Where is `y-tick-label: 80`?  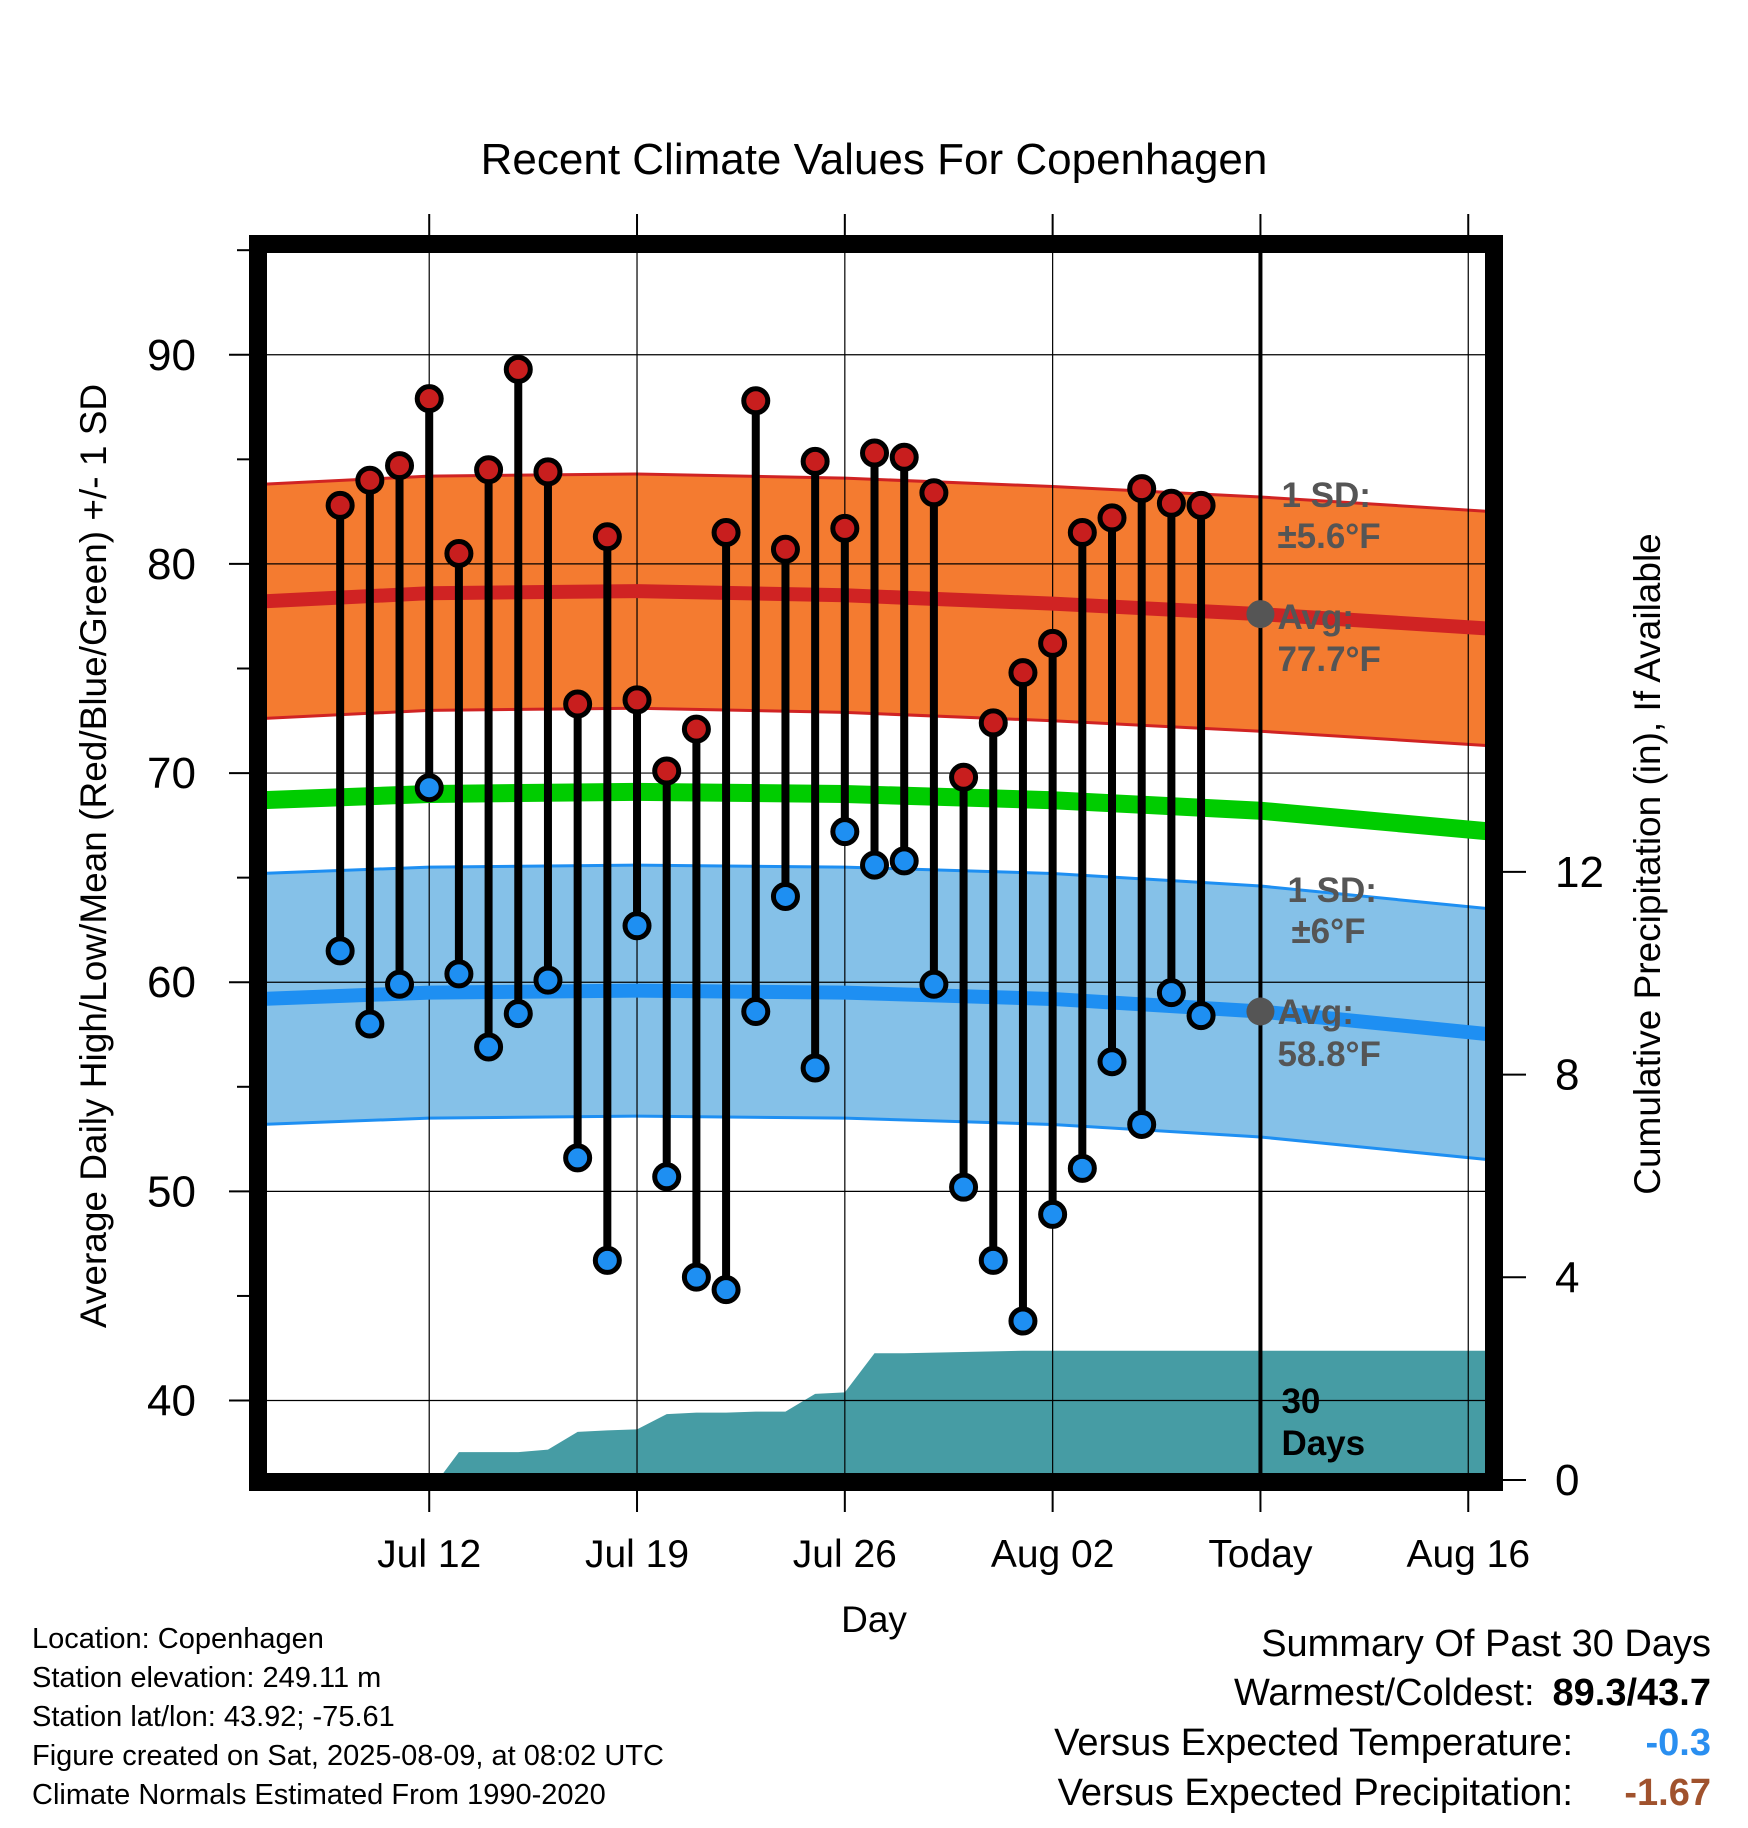
y-tick-label: 80 is located at coordinates (171, 564).